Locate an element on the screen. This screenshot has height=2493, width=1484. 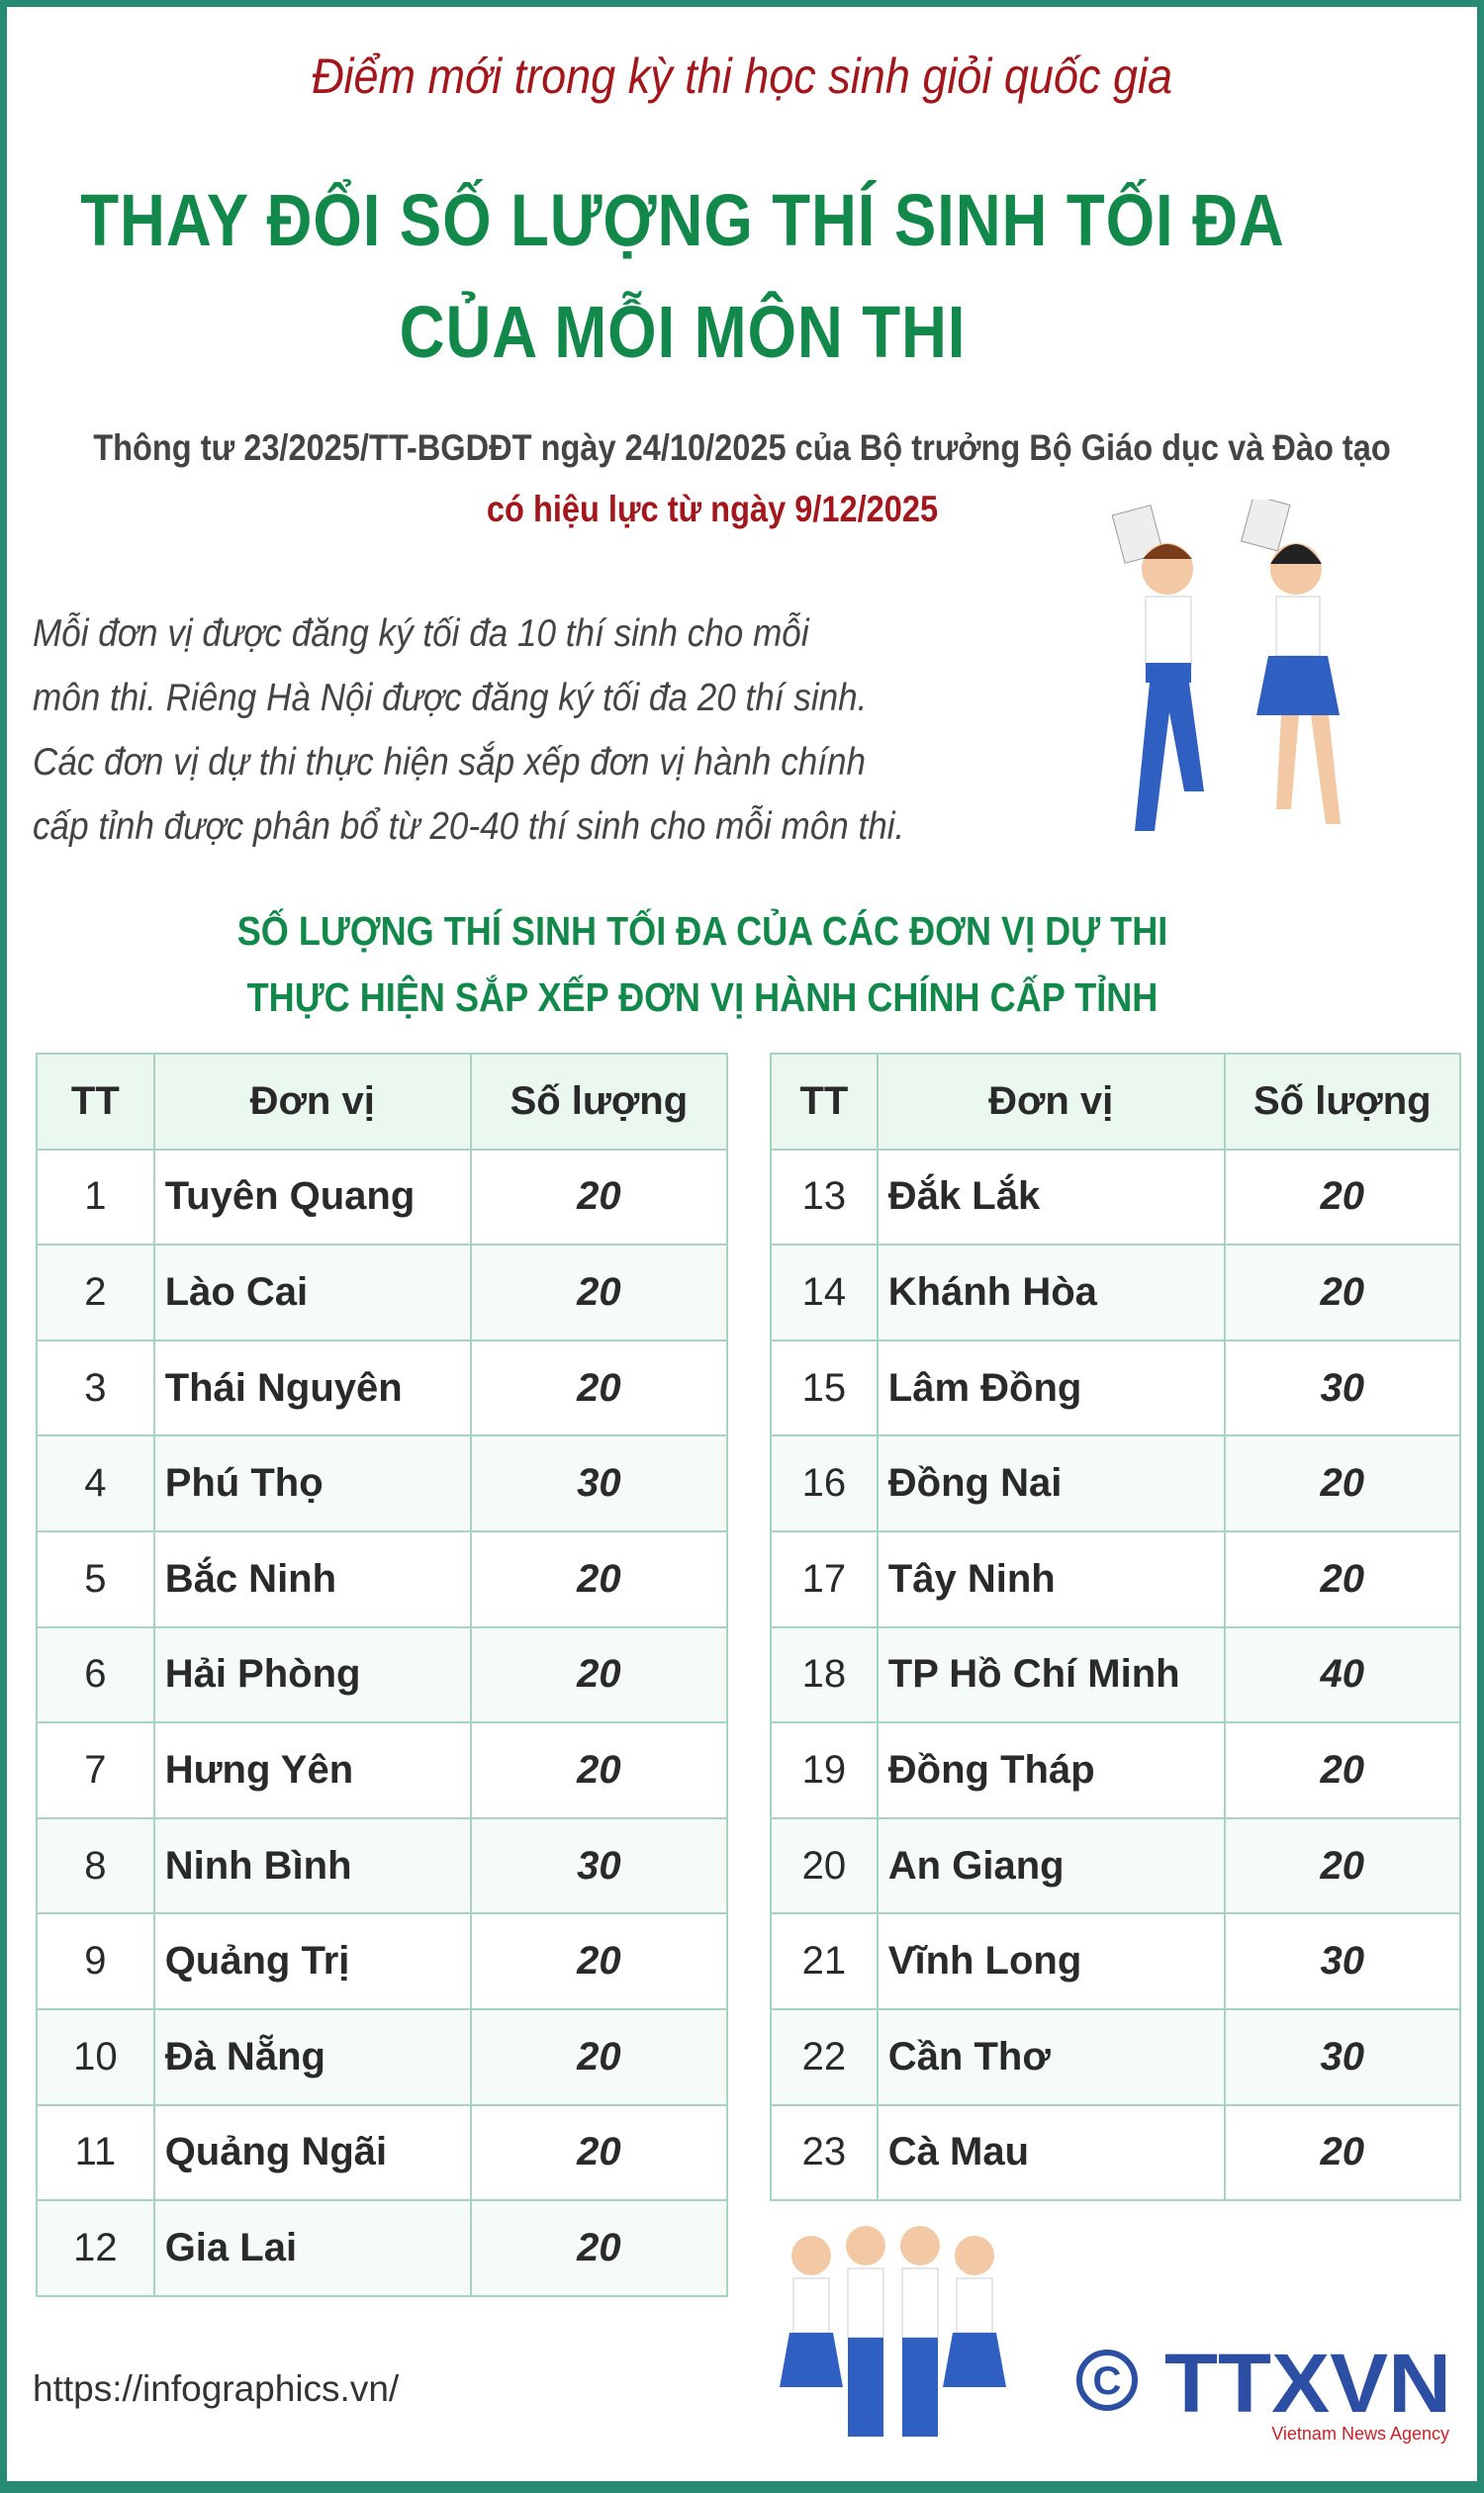
table-row: 12 Gia Lai 20 is located at coordinates (382, 2248).